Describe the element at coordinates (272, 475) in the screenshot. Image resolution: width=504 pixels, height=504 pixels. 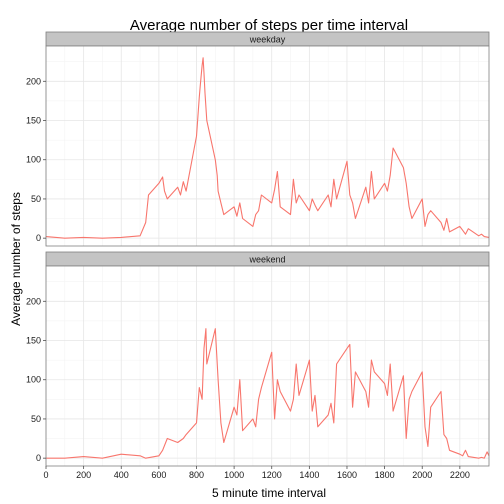
I see `x-tick-label: 1200` at that location.